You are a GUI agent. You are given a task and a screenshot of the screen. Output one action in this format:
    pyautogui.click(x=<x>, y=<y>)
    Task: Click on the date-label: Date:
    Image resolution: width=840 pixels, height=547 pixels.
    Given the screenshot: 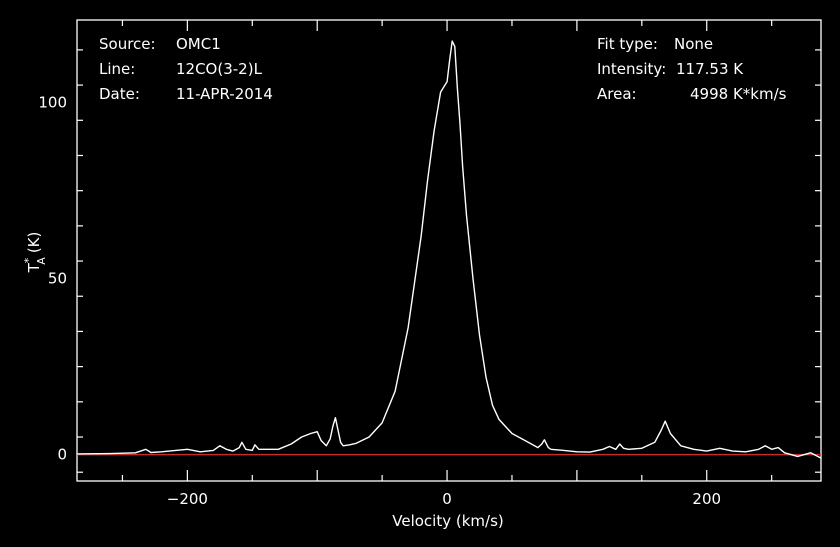 What is the action you would take?
    pyautogui.click(x=119, y=94)
    